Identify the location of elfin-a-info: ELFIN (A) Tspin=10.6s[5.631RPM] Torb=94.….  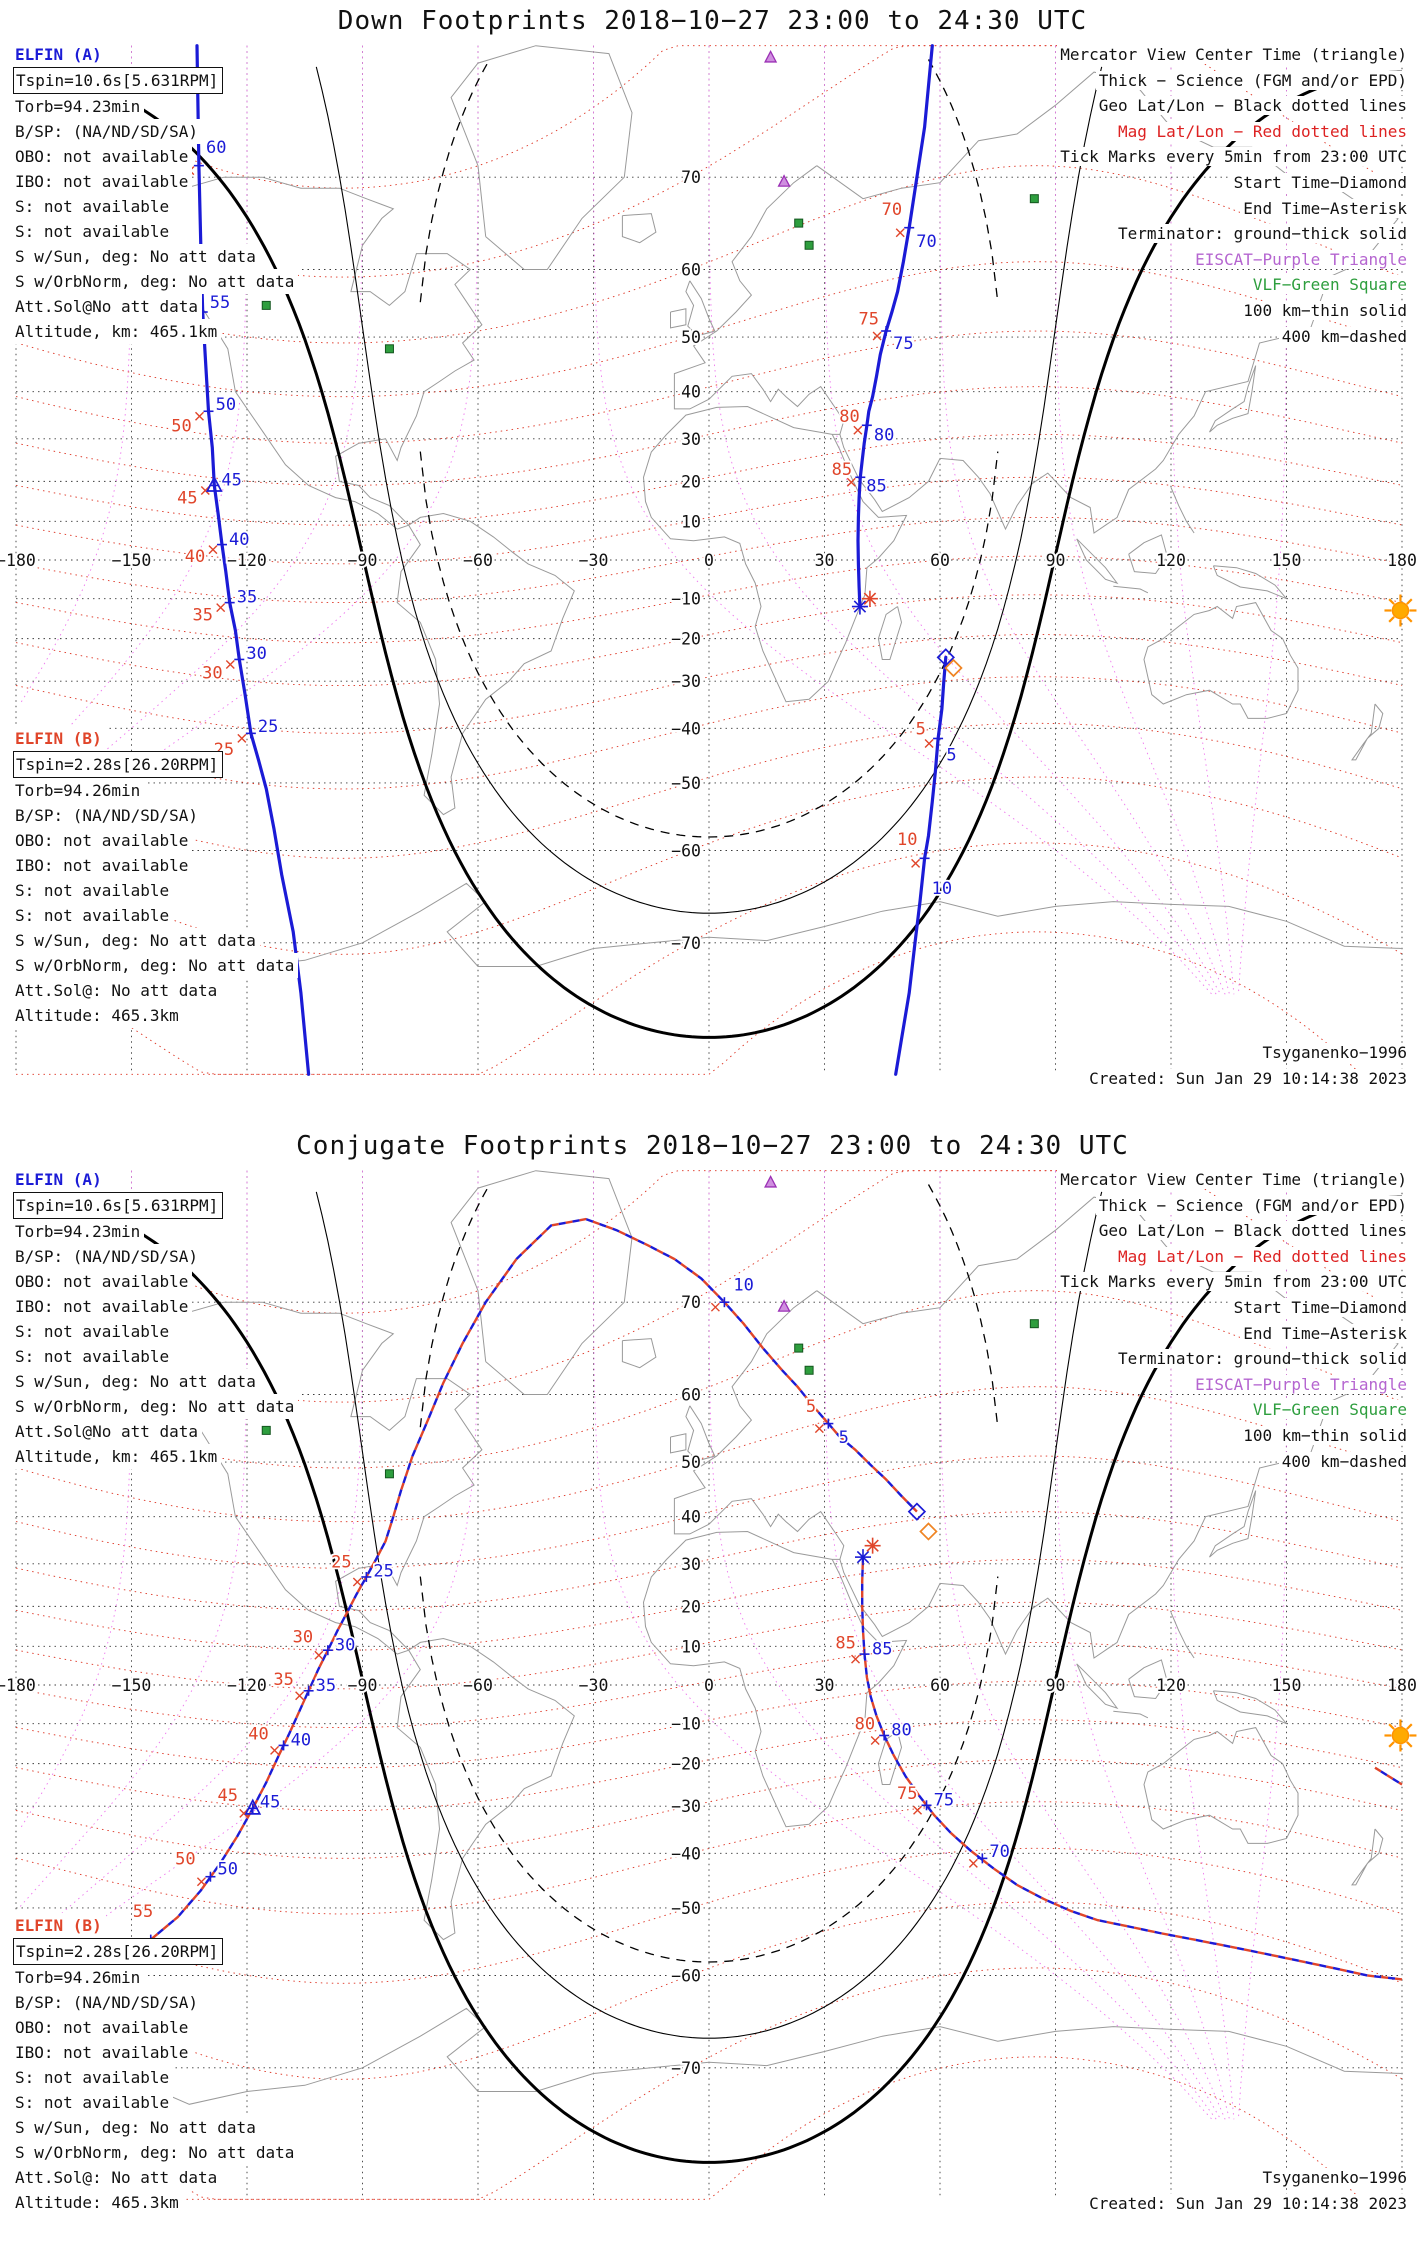
(156, 1318).